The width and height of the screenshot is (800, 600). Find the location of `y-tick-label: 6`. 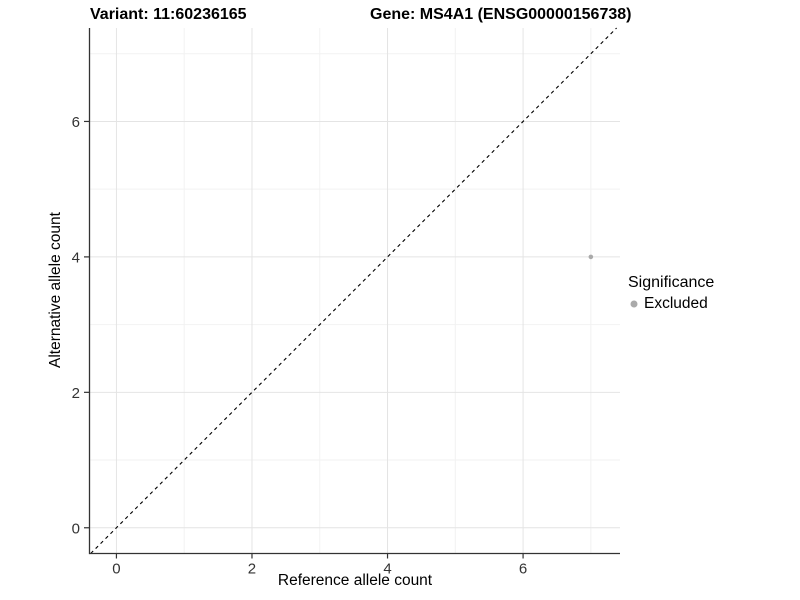

y-tick-label: 6 is located at coordinates (76, 122).